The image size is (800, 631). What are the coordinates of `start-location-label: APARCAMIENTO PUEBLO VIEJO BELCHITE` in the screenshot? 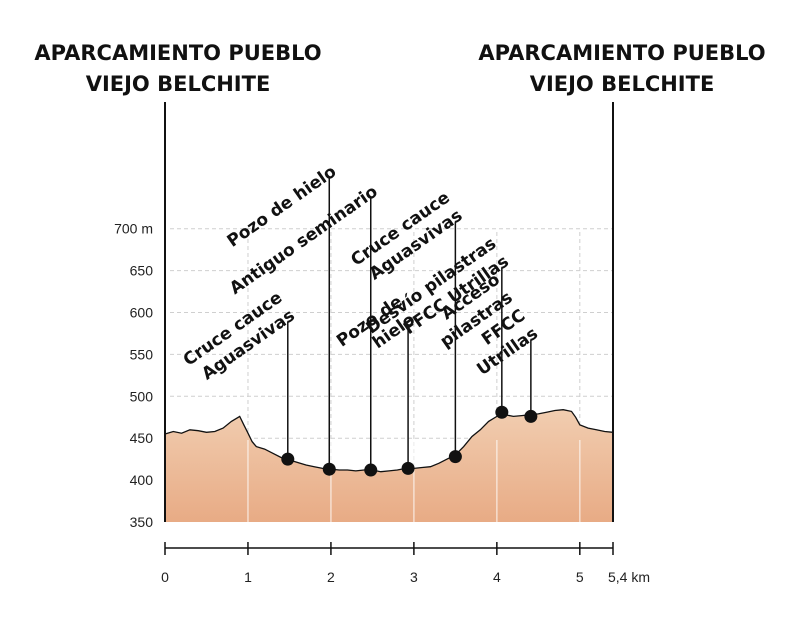 It's located at (178, 69).